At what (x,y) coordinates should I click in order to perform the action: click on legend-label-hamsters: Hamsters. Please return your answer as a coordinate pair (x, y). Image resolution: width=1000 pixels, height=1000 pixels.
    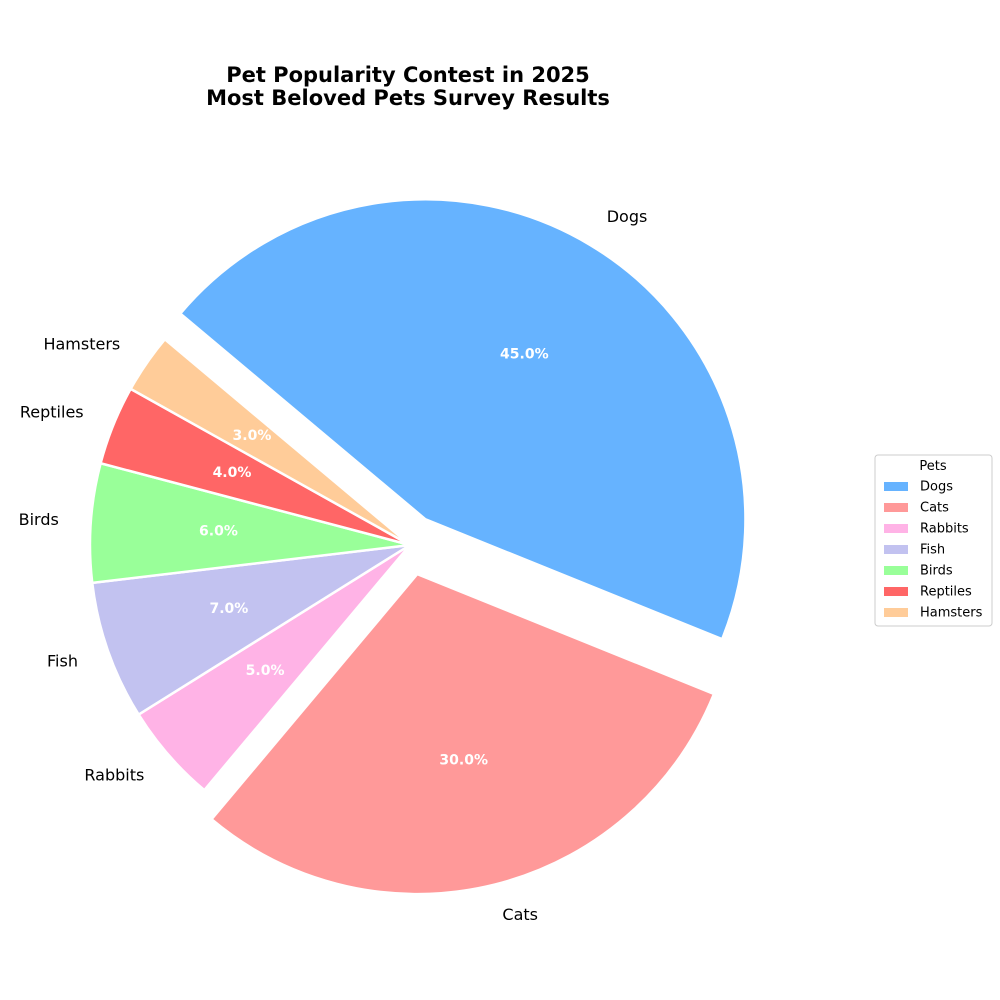
    Looking at the image, I should click on (951, 613).